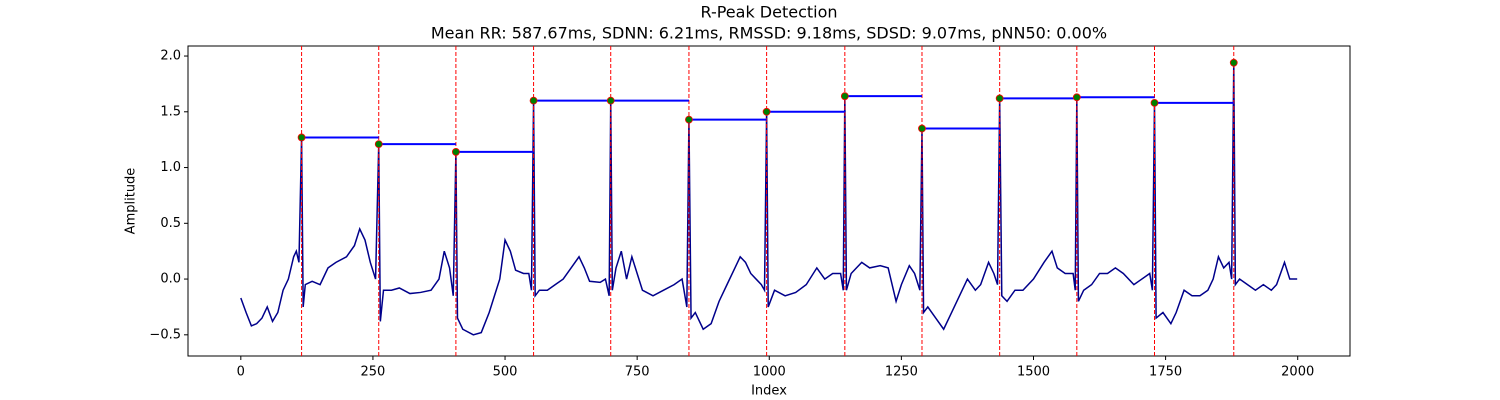  What do you see at coordinates (170, 279) in the screenshot?
I see `y-tick-label: 0.0` at bounding box center [170, 279].